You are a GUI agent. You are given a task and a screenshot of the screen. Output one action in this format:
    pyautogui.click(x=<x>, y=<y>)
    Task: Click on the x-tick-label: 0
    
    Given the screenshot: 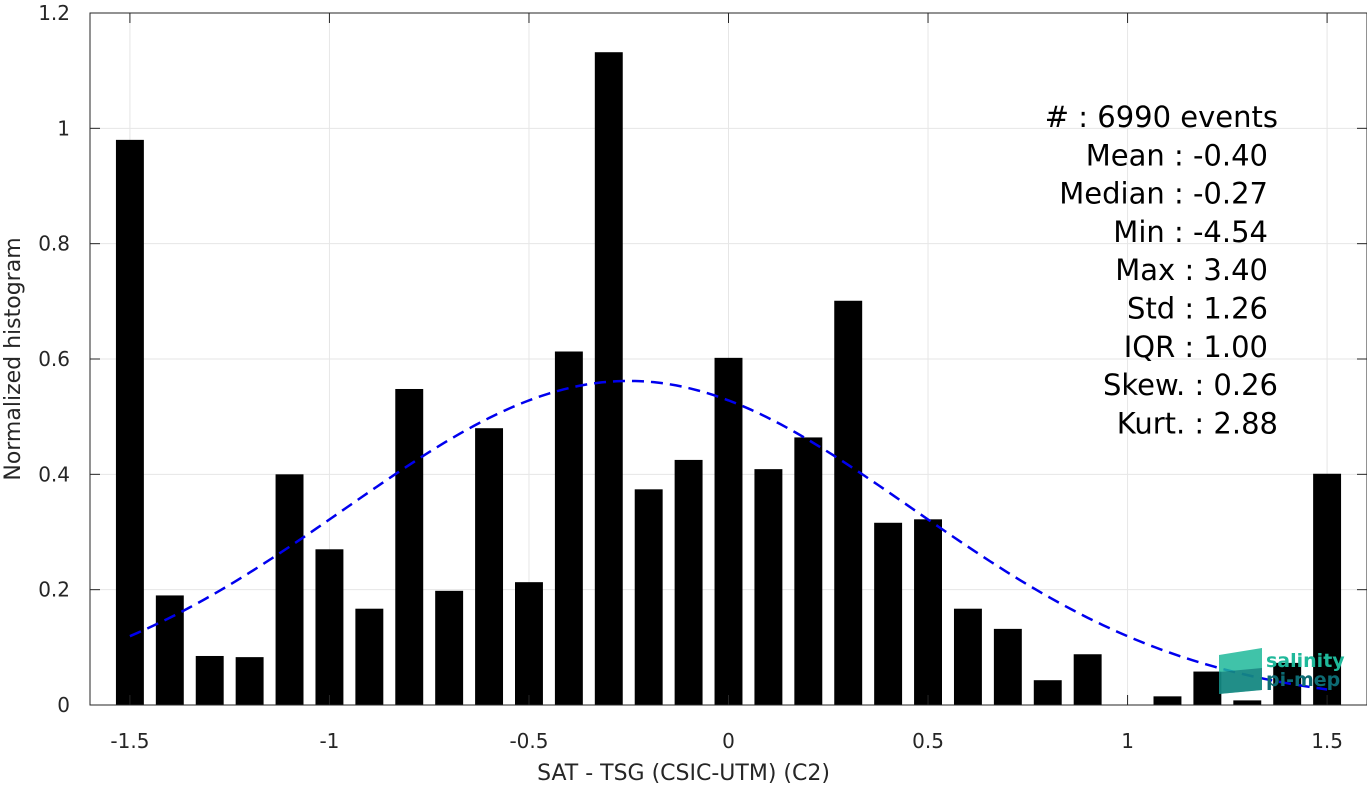 What is the action you would take?
    pyautogui.click(x=728, y=741)
    